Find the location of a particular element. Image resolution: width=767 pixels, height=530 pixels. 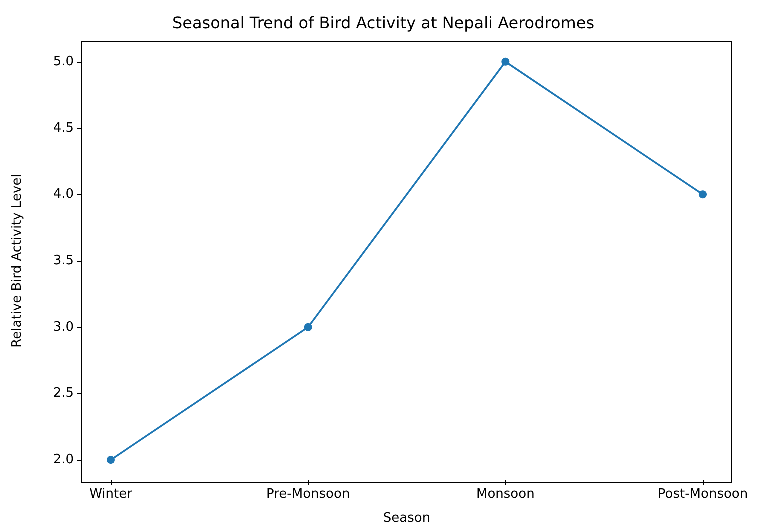

x-tick-label: Winter is located at coordinates (112, 494).